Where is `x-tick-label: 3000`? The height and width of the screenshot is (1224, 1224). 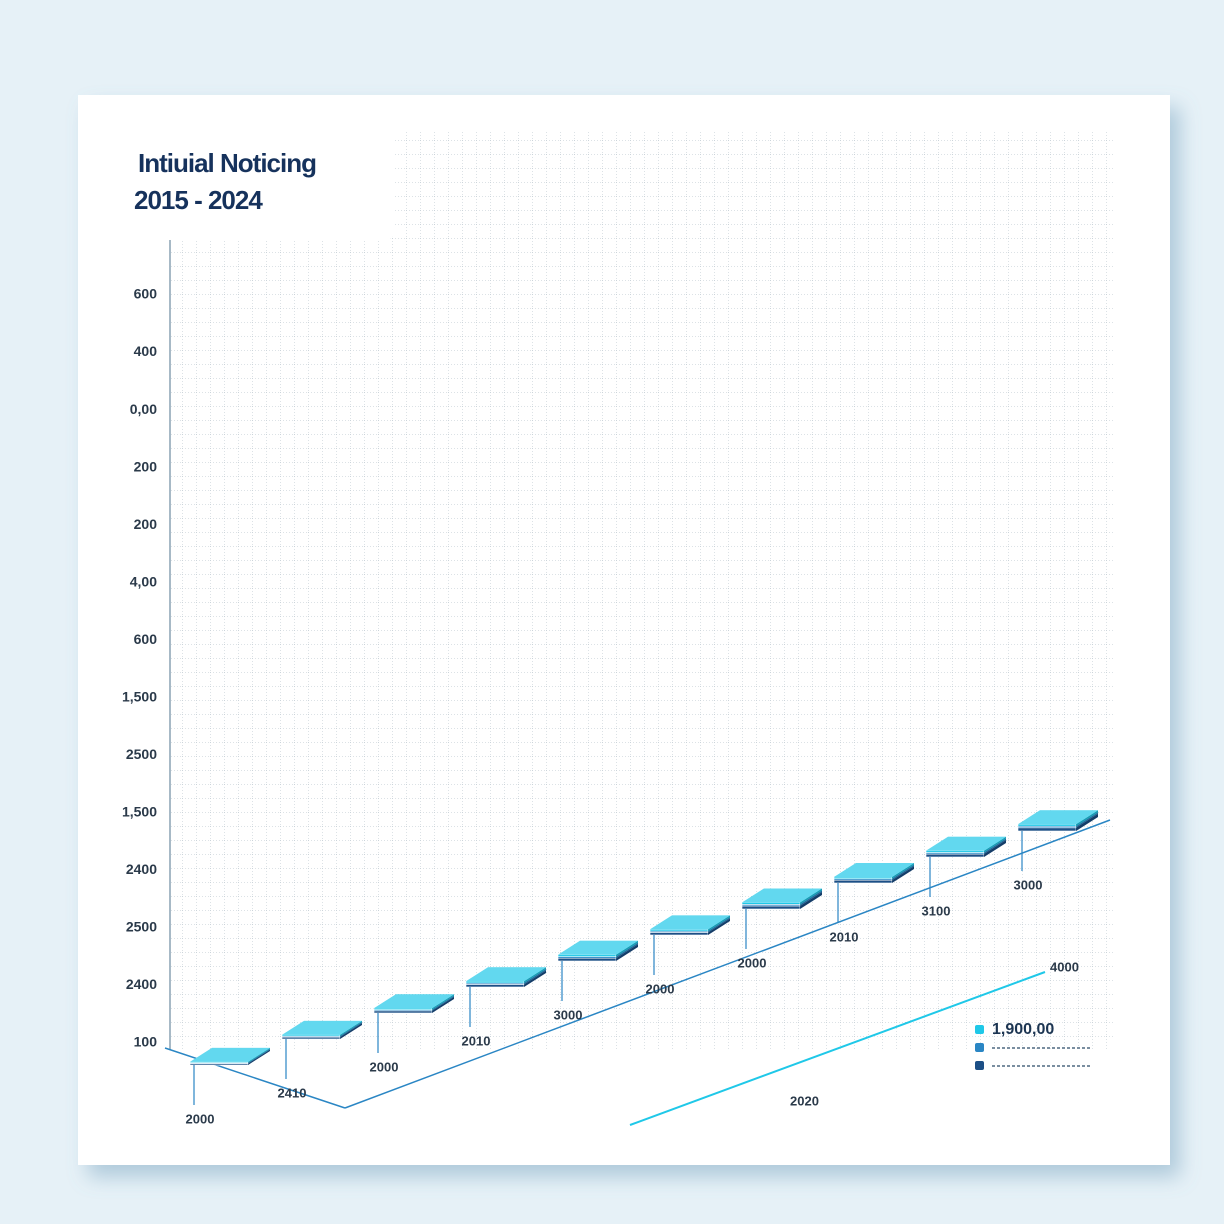
x-tick-label: 3000 is located at coordinates (568, 1014).